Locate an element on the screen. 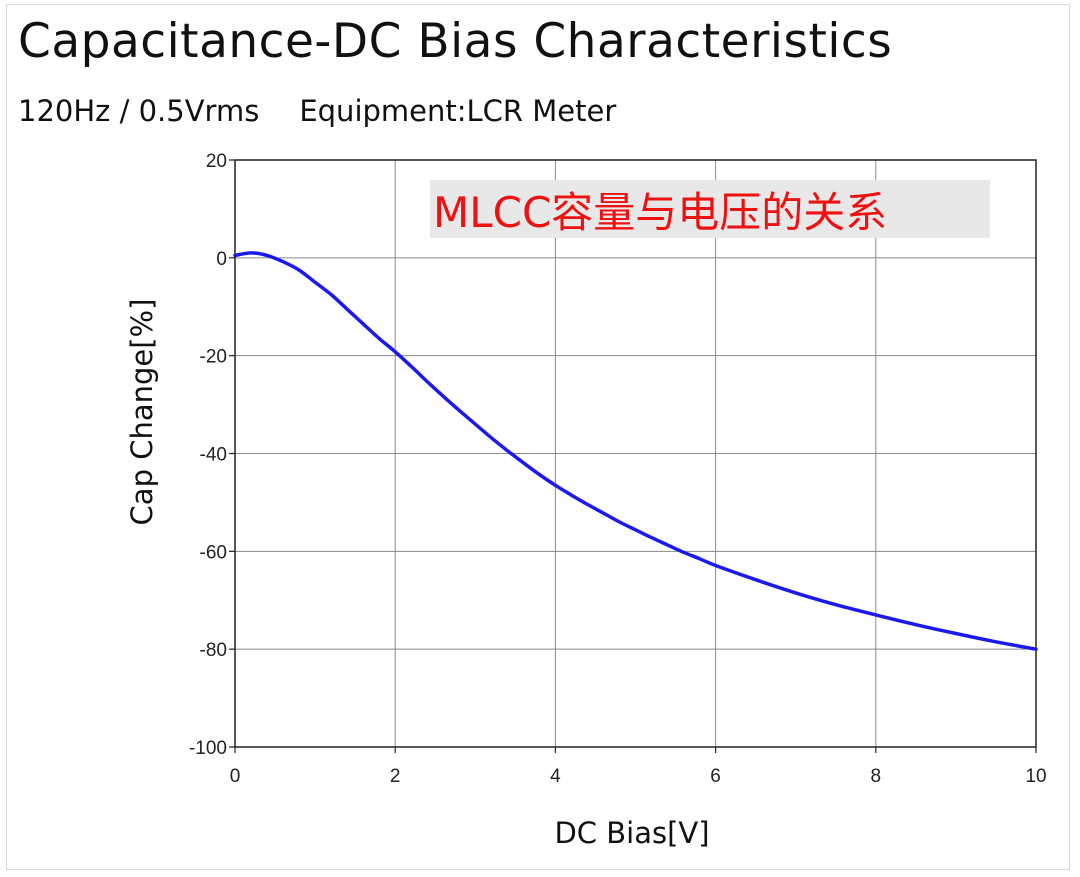 This screenshot has height=877, width=1080. x-tick-label-5: 10 is located at coordinates (1035, 776).